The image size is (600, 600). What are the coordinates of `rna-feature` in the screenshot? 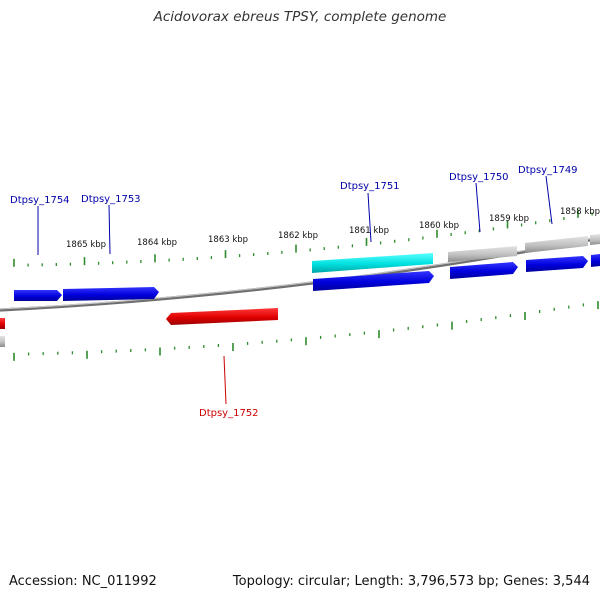 It's located at (372, 263).